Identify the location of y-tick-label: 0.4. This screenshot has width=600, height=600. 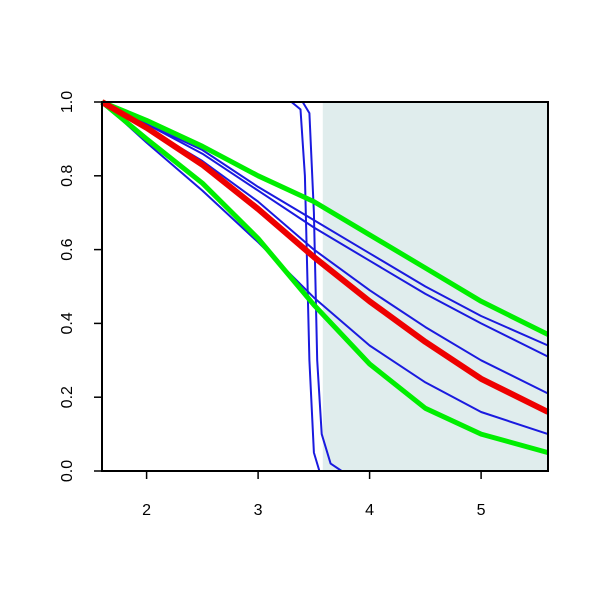
(67, 323).